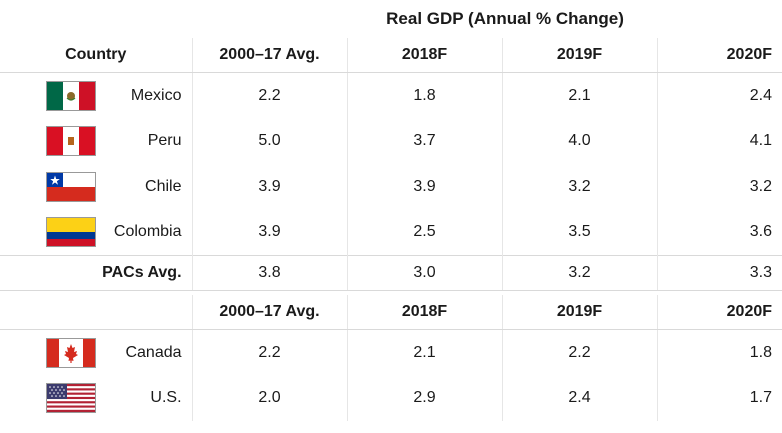  What do you see at coordinates (71, 95) in the screenshot?
I see `mexico-flag-icon` at bounding box center [71, 95].